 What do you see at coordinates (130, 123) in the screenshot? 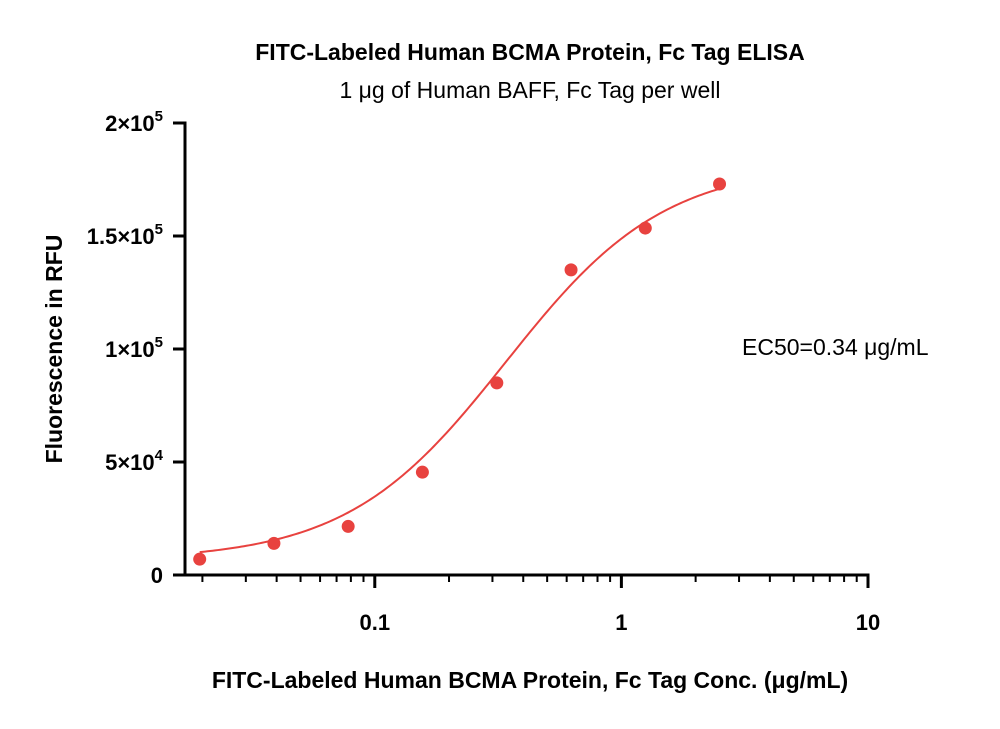
I see `y-tick-label-base: 2×10` at bounding box center [130, 123].